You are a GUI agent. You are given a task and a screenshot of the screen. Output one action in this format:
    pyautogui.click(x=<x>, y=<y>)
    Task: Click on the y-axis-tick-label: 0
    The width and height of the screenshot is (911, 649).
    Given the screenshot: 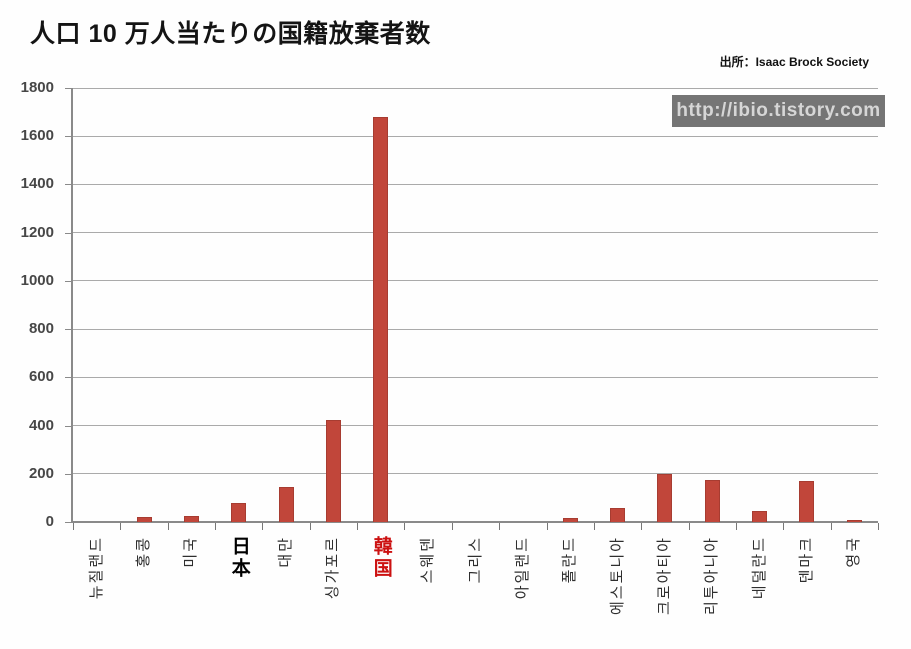 What is the action you would take?
    pyautogui.click(x=49, y=521)
    